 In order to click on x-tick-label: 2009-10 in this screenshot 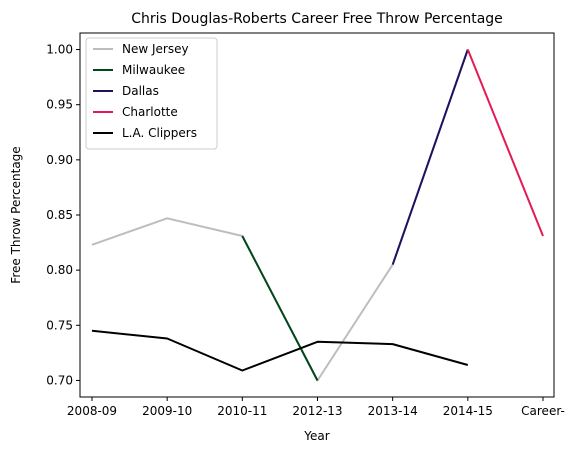, I will do `click(167, 411)`.